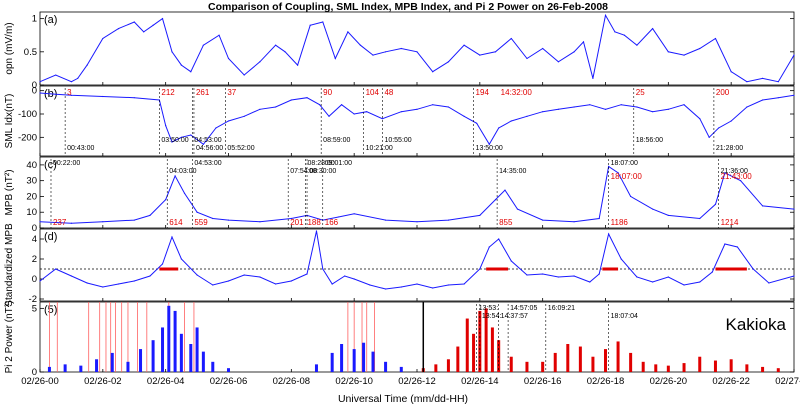 The height and width of the screenshot is (406, 800). I want to click on event-value-label: 559, so click(201, 222).